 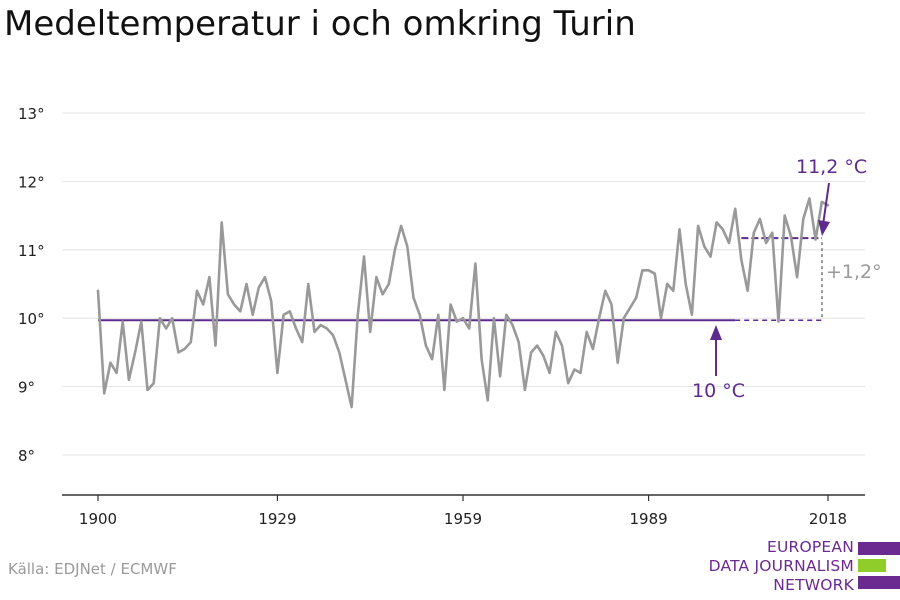 What do you see at coordinates (831, 167) in the screenshot?
I see `recent-average-label: 11,2 °C` at bounding box center [831, 167].